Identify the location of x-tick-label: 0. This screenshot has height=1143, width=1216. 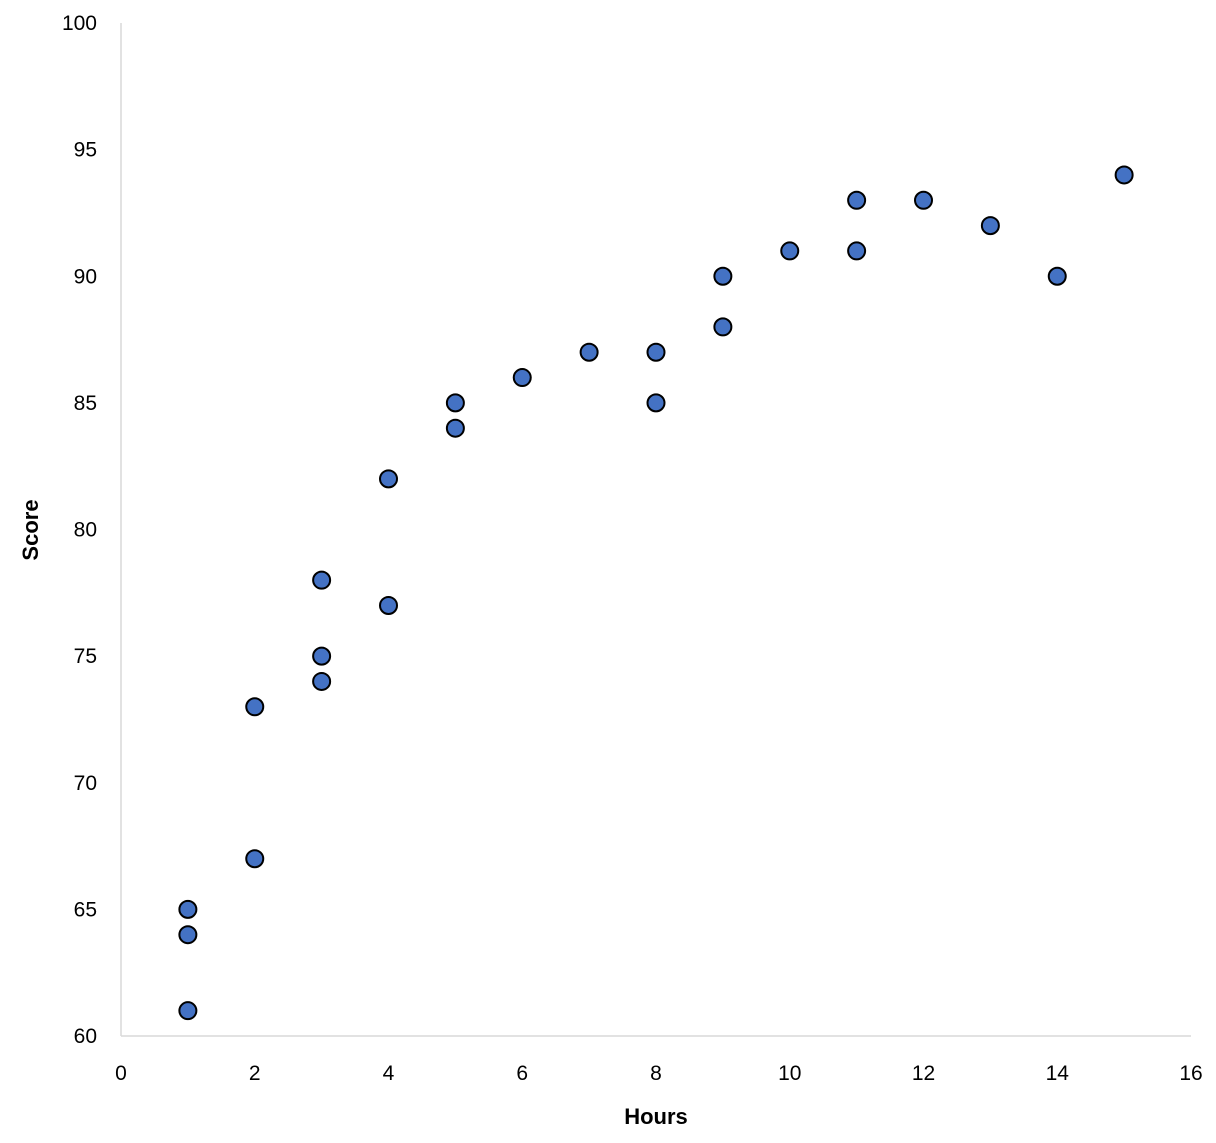
(121, 1073).